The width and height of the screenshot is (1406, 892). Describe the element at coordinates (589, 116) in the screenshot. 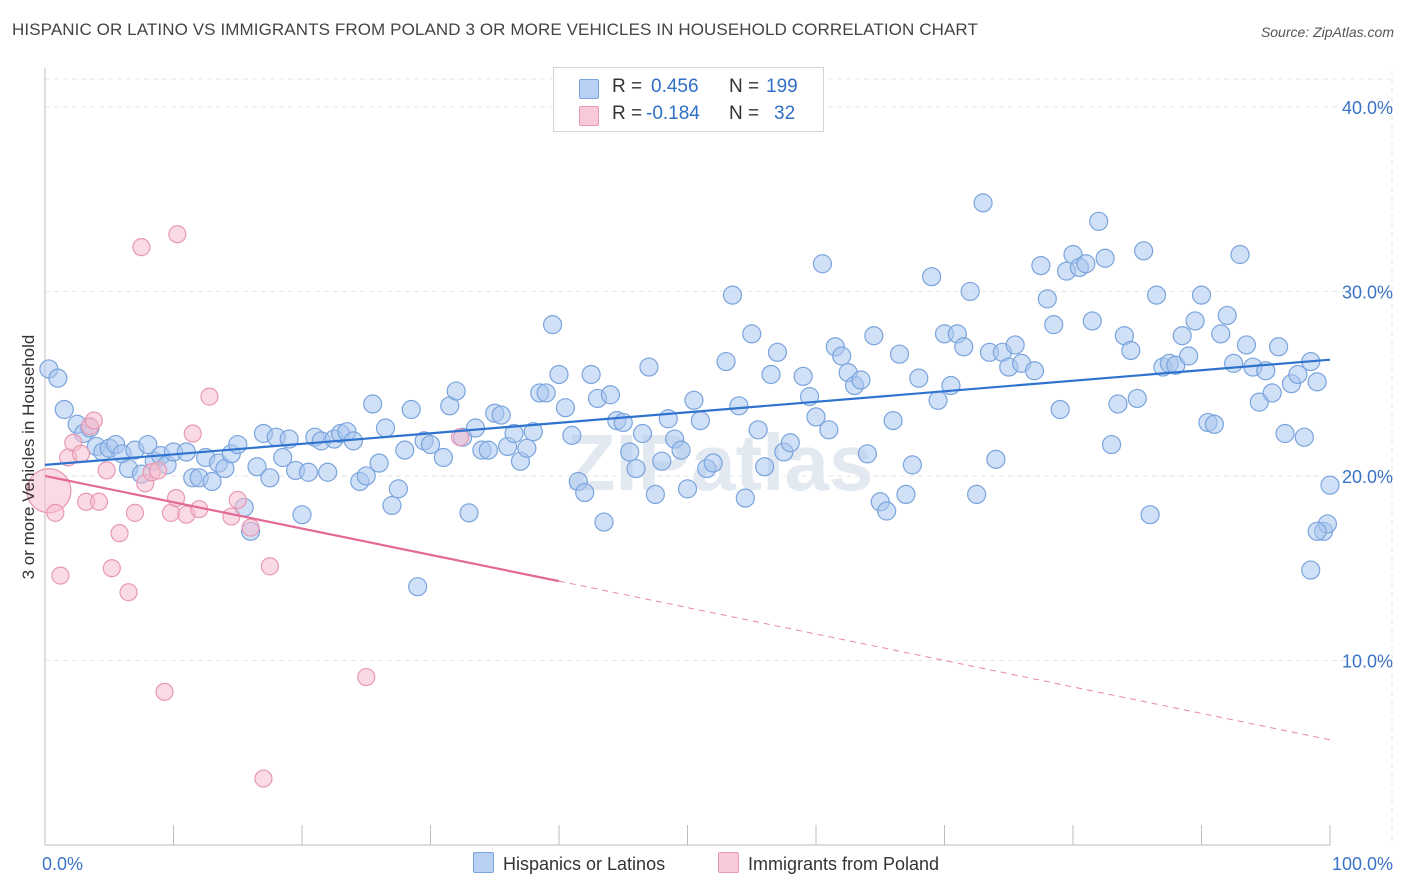

I see `pink-swatch` at that location.